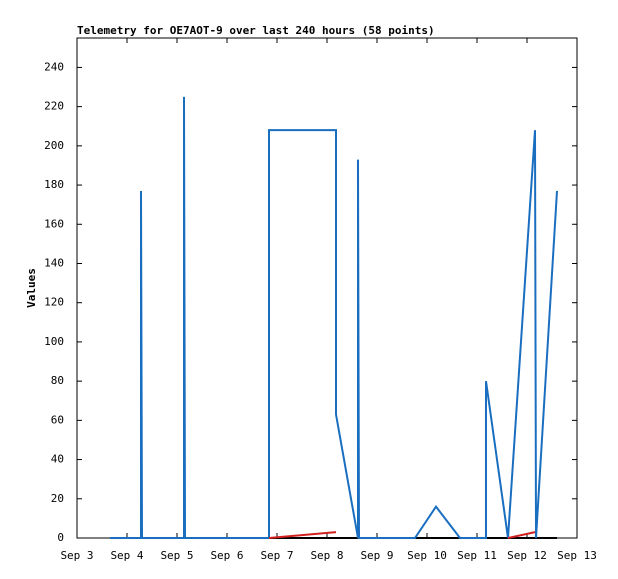  I want to click on y-tick-label: 100, so click(54, 341).